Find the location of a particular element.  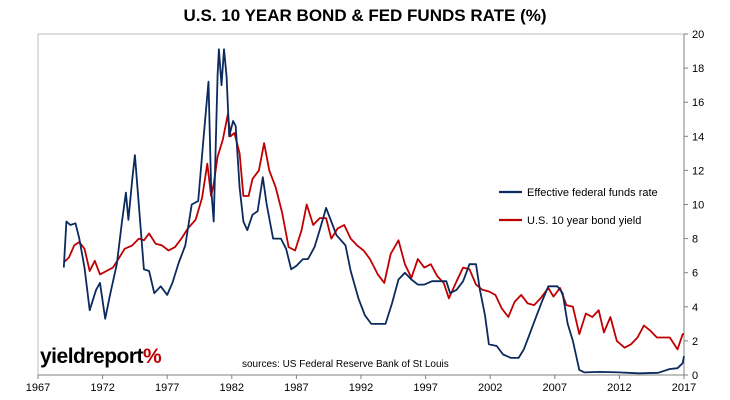

logo-part-percent: % is located at coordinates (152, 356).